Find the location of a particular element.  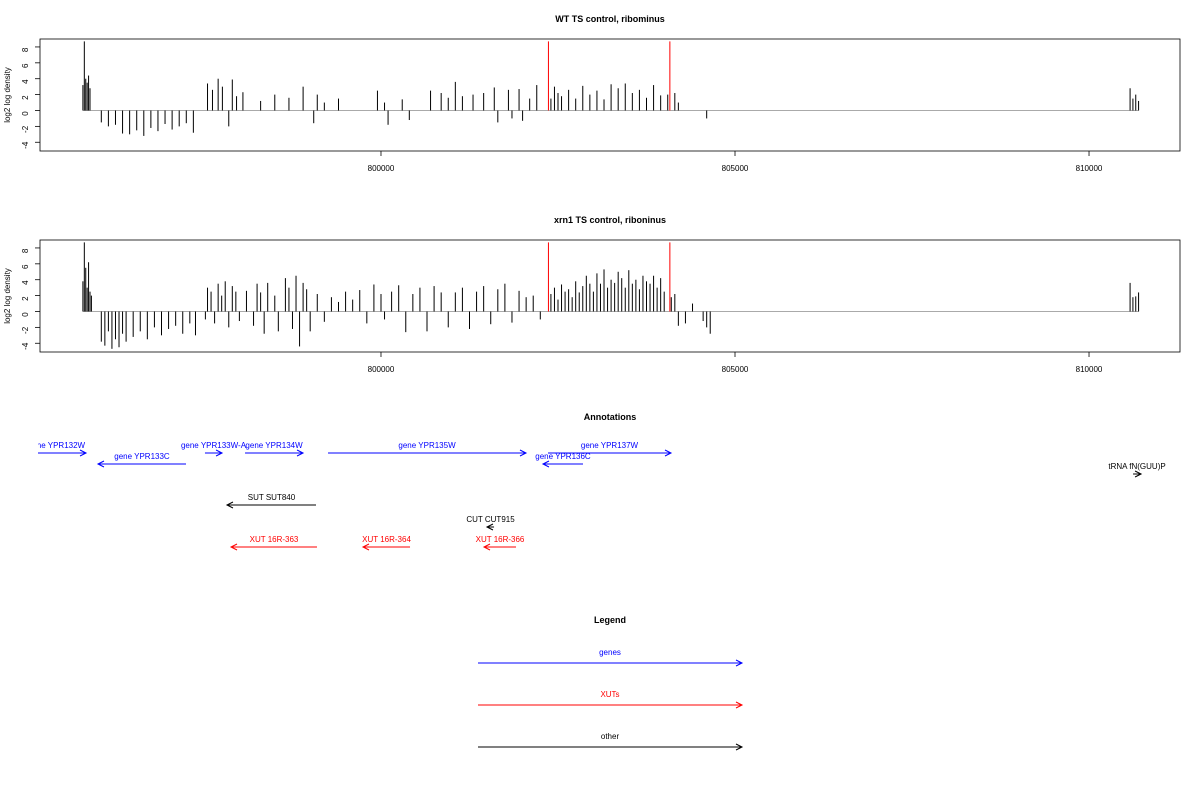

annotation-title: Annotations is located at coordinates (610, 417).